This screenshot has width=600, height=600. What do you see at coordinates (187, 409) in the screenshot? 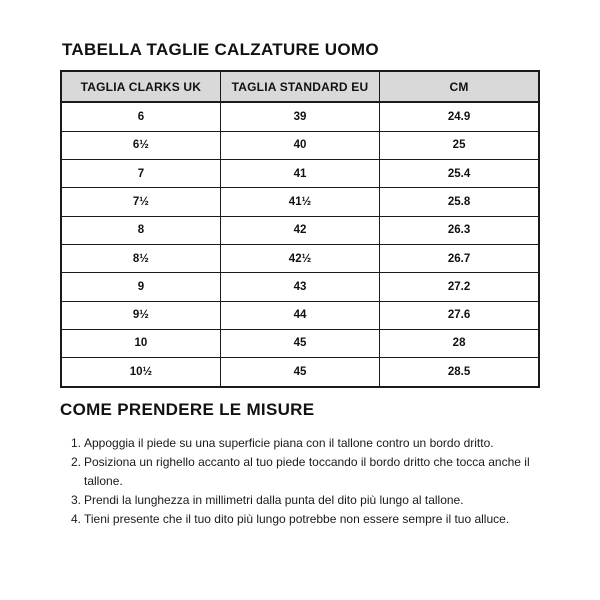
I see `measure-section-title: COME PRENDERE LE MISURE` at bounding box center [187, 409].